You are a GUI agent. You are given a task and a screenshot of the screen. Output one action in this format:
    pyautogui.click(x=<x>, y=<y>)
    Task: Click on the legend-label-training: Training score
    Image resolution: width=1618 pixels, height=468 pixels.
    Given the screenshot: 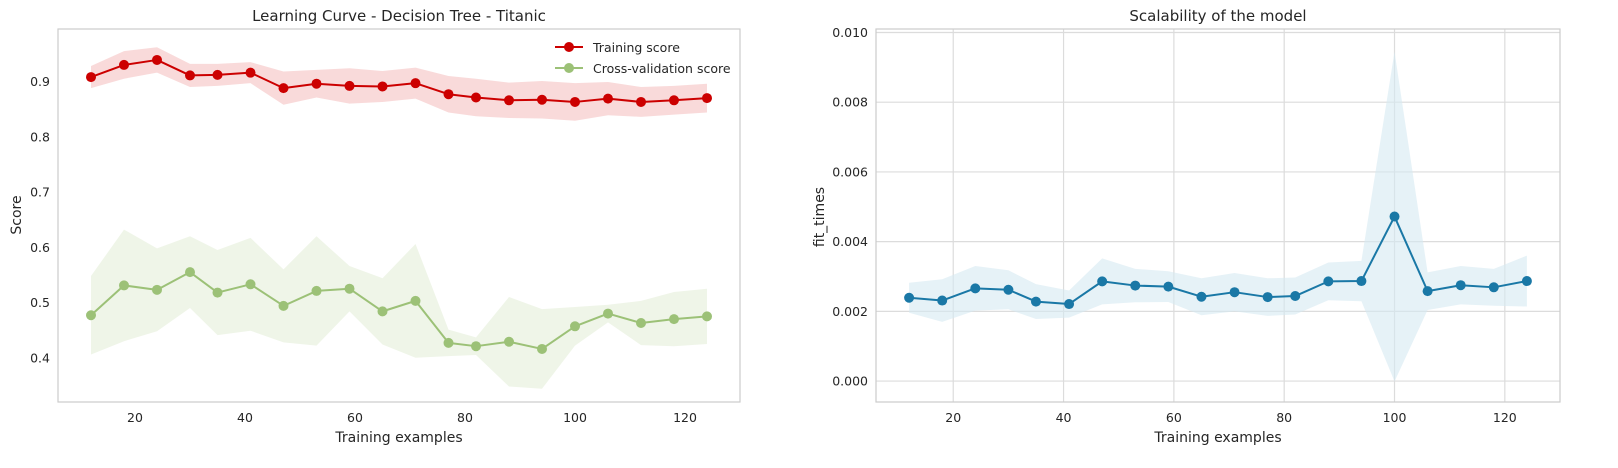 What is the action you would take?
    pyautogui.click(x=636, y=47)
    